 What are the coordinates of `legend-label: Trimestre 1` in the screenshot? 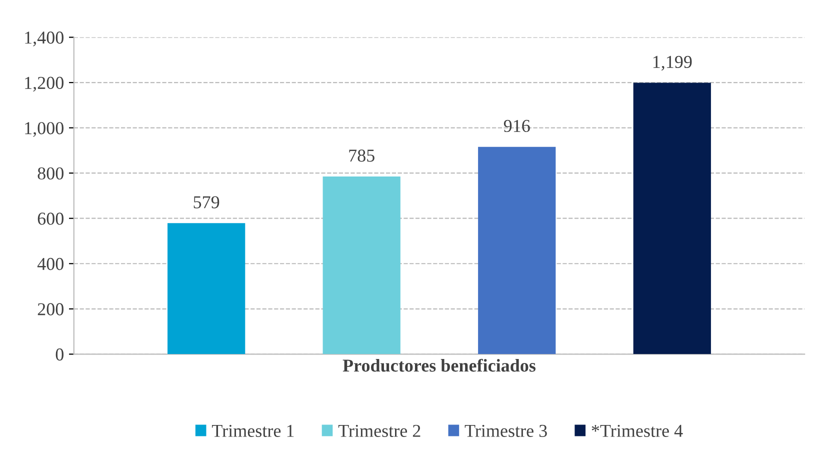 It's located at (253, 430).